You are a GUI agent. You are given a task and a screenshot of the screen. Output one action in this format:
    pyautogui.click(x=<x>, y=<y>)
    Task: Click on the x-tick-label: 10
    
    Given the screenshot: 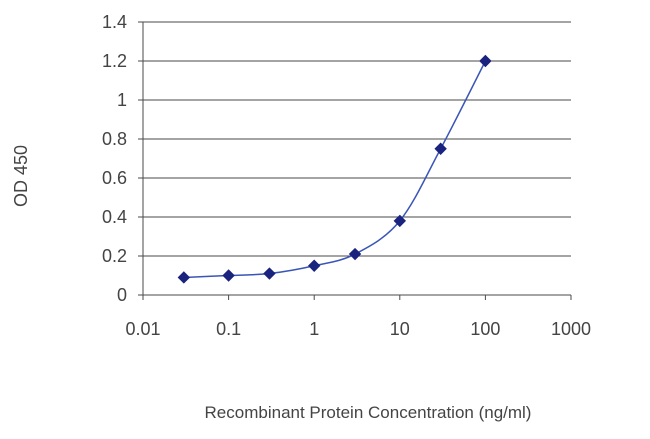 What is the action you would take?
    pyautogui.click(x=400, y=329)
    